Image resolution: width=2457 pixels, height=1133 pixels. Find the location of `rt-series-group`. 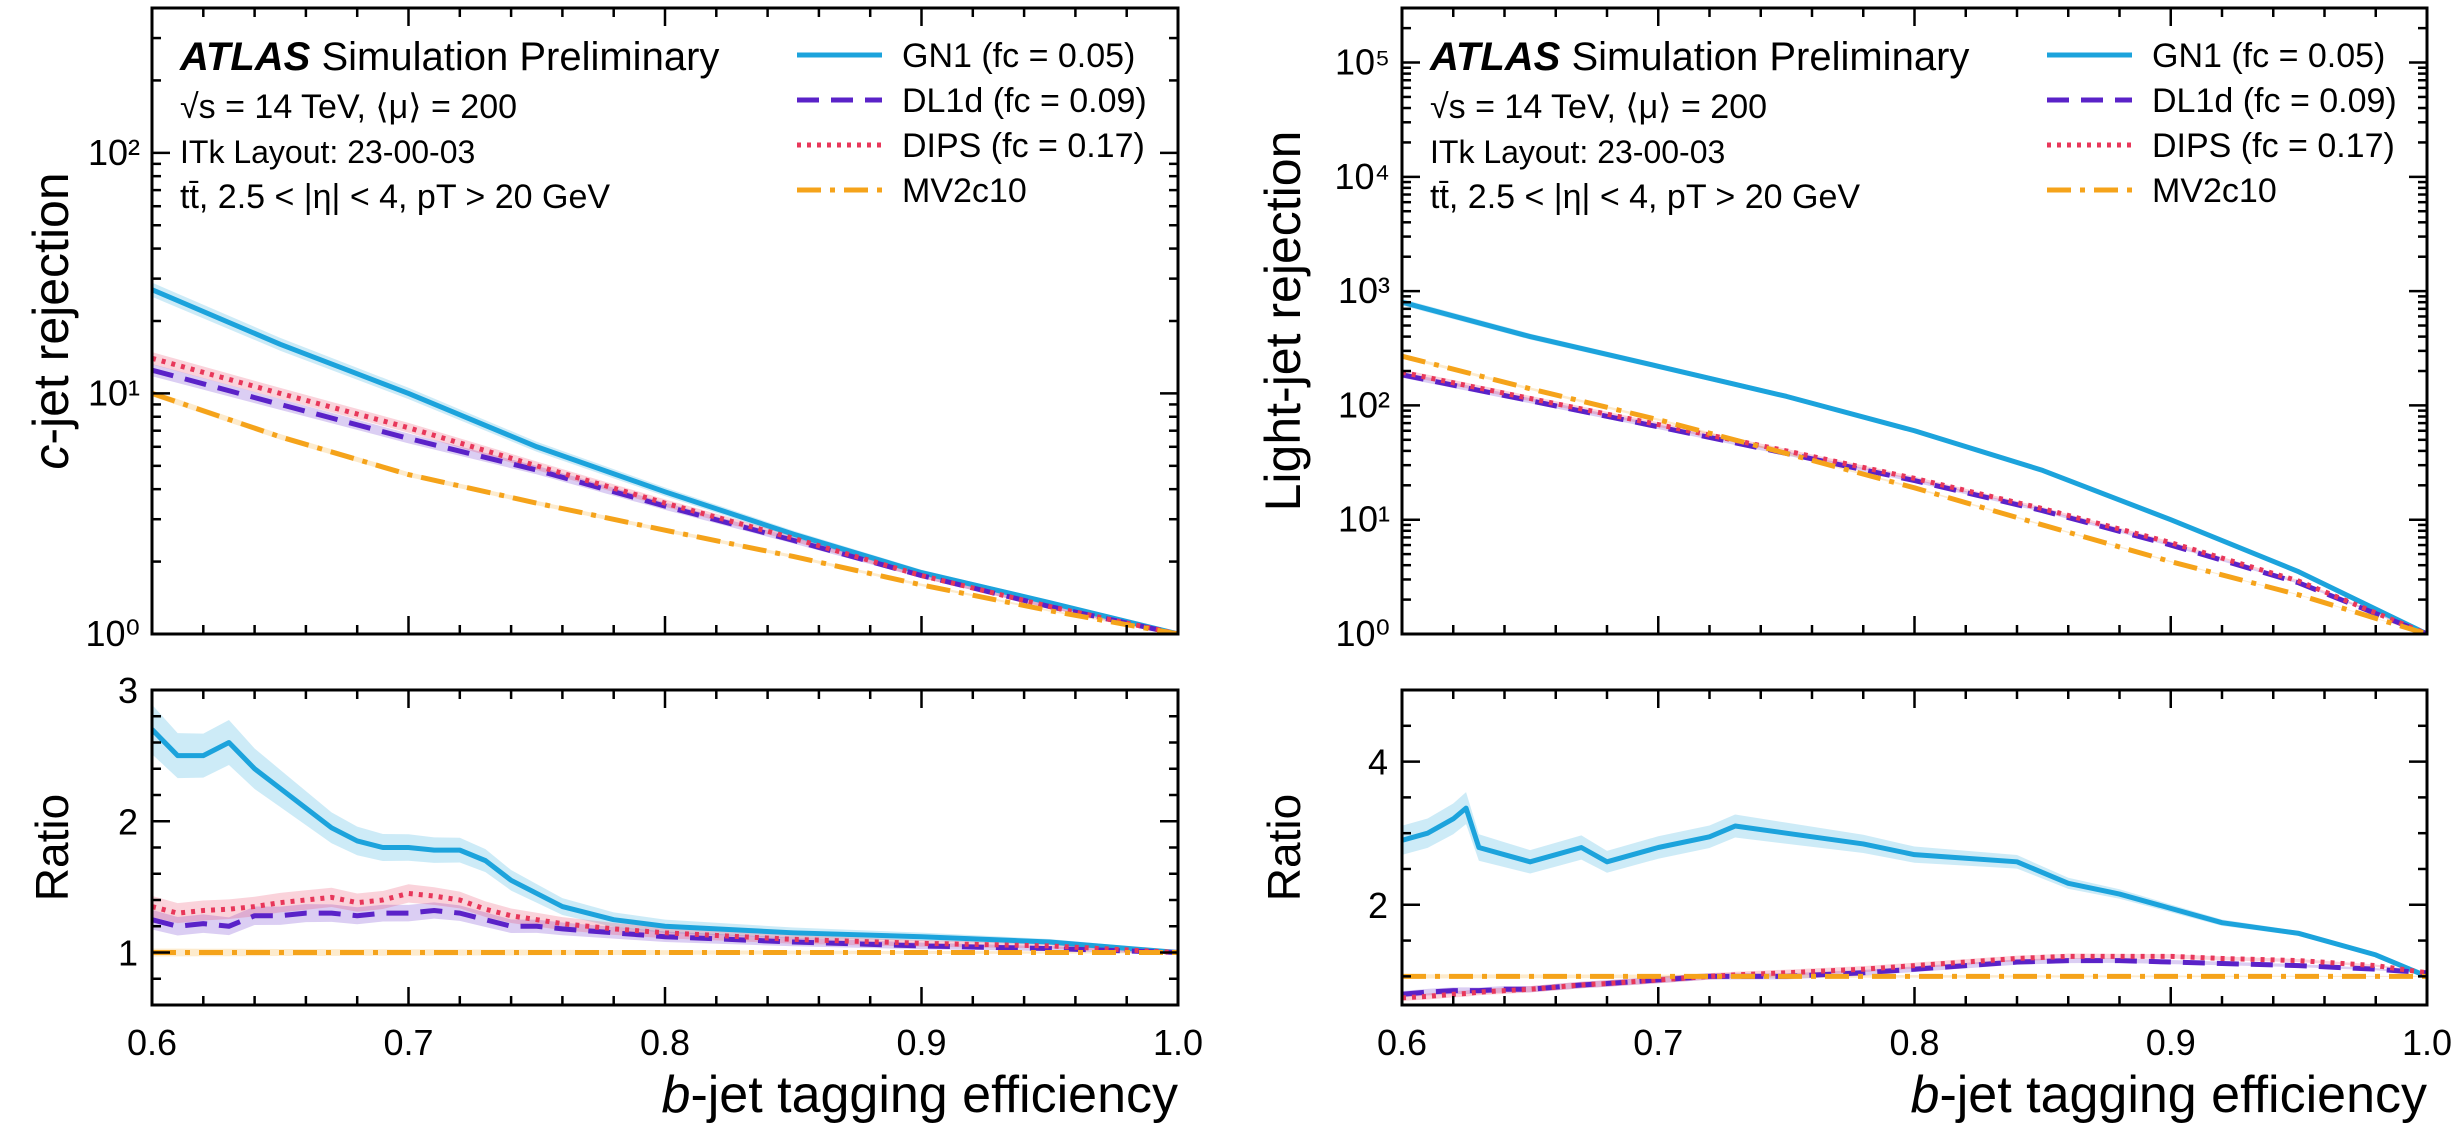

rt-series-group is located at coordinates (1914, 466).